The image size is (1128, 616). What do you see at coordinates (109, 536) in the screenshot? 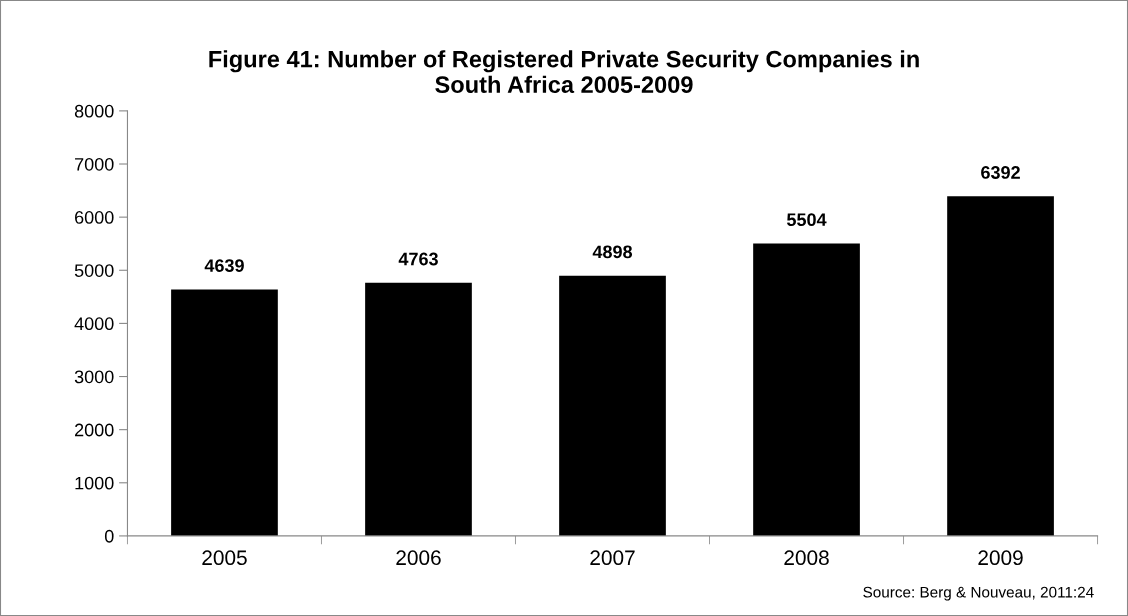
I see `y-tick-label: 0` at bounding box center [109, 536].